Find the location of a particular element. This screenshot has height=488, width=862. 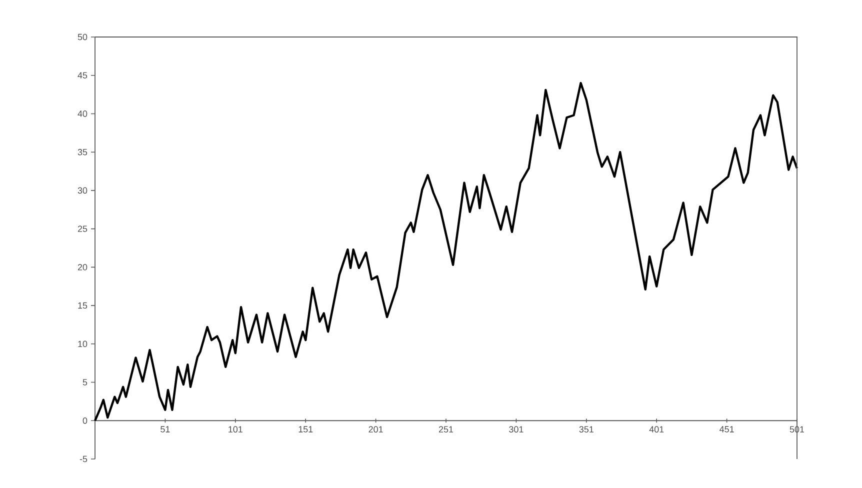

y-tick-label: 45 is located at coordinates (83, 75).